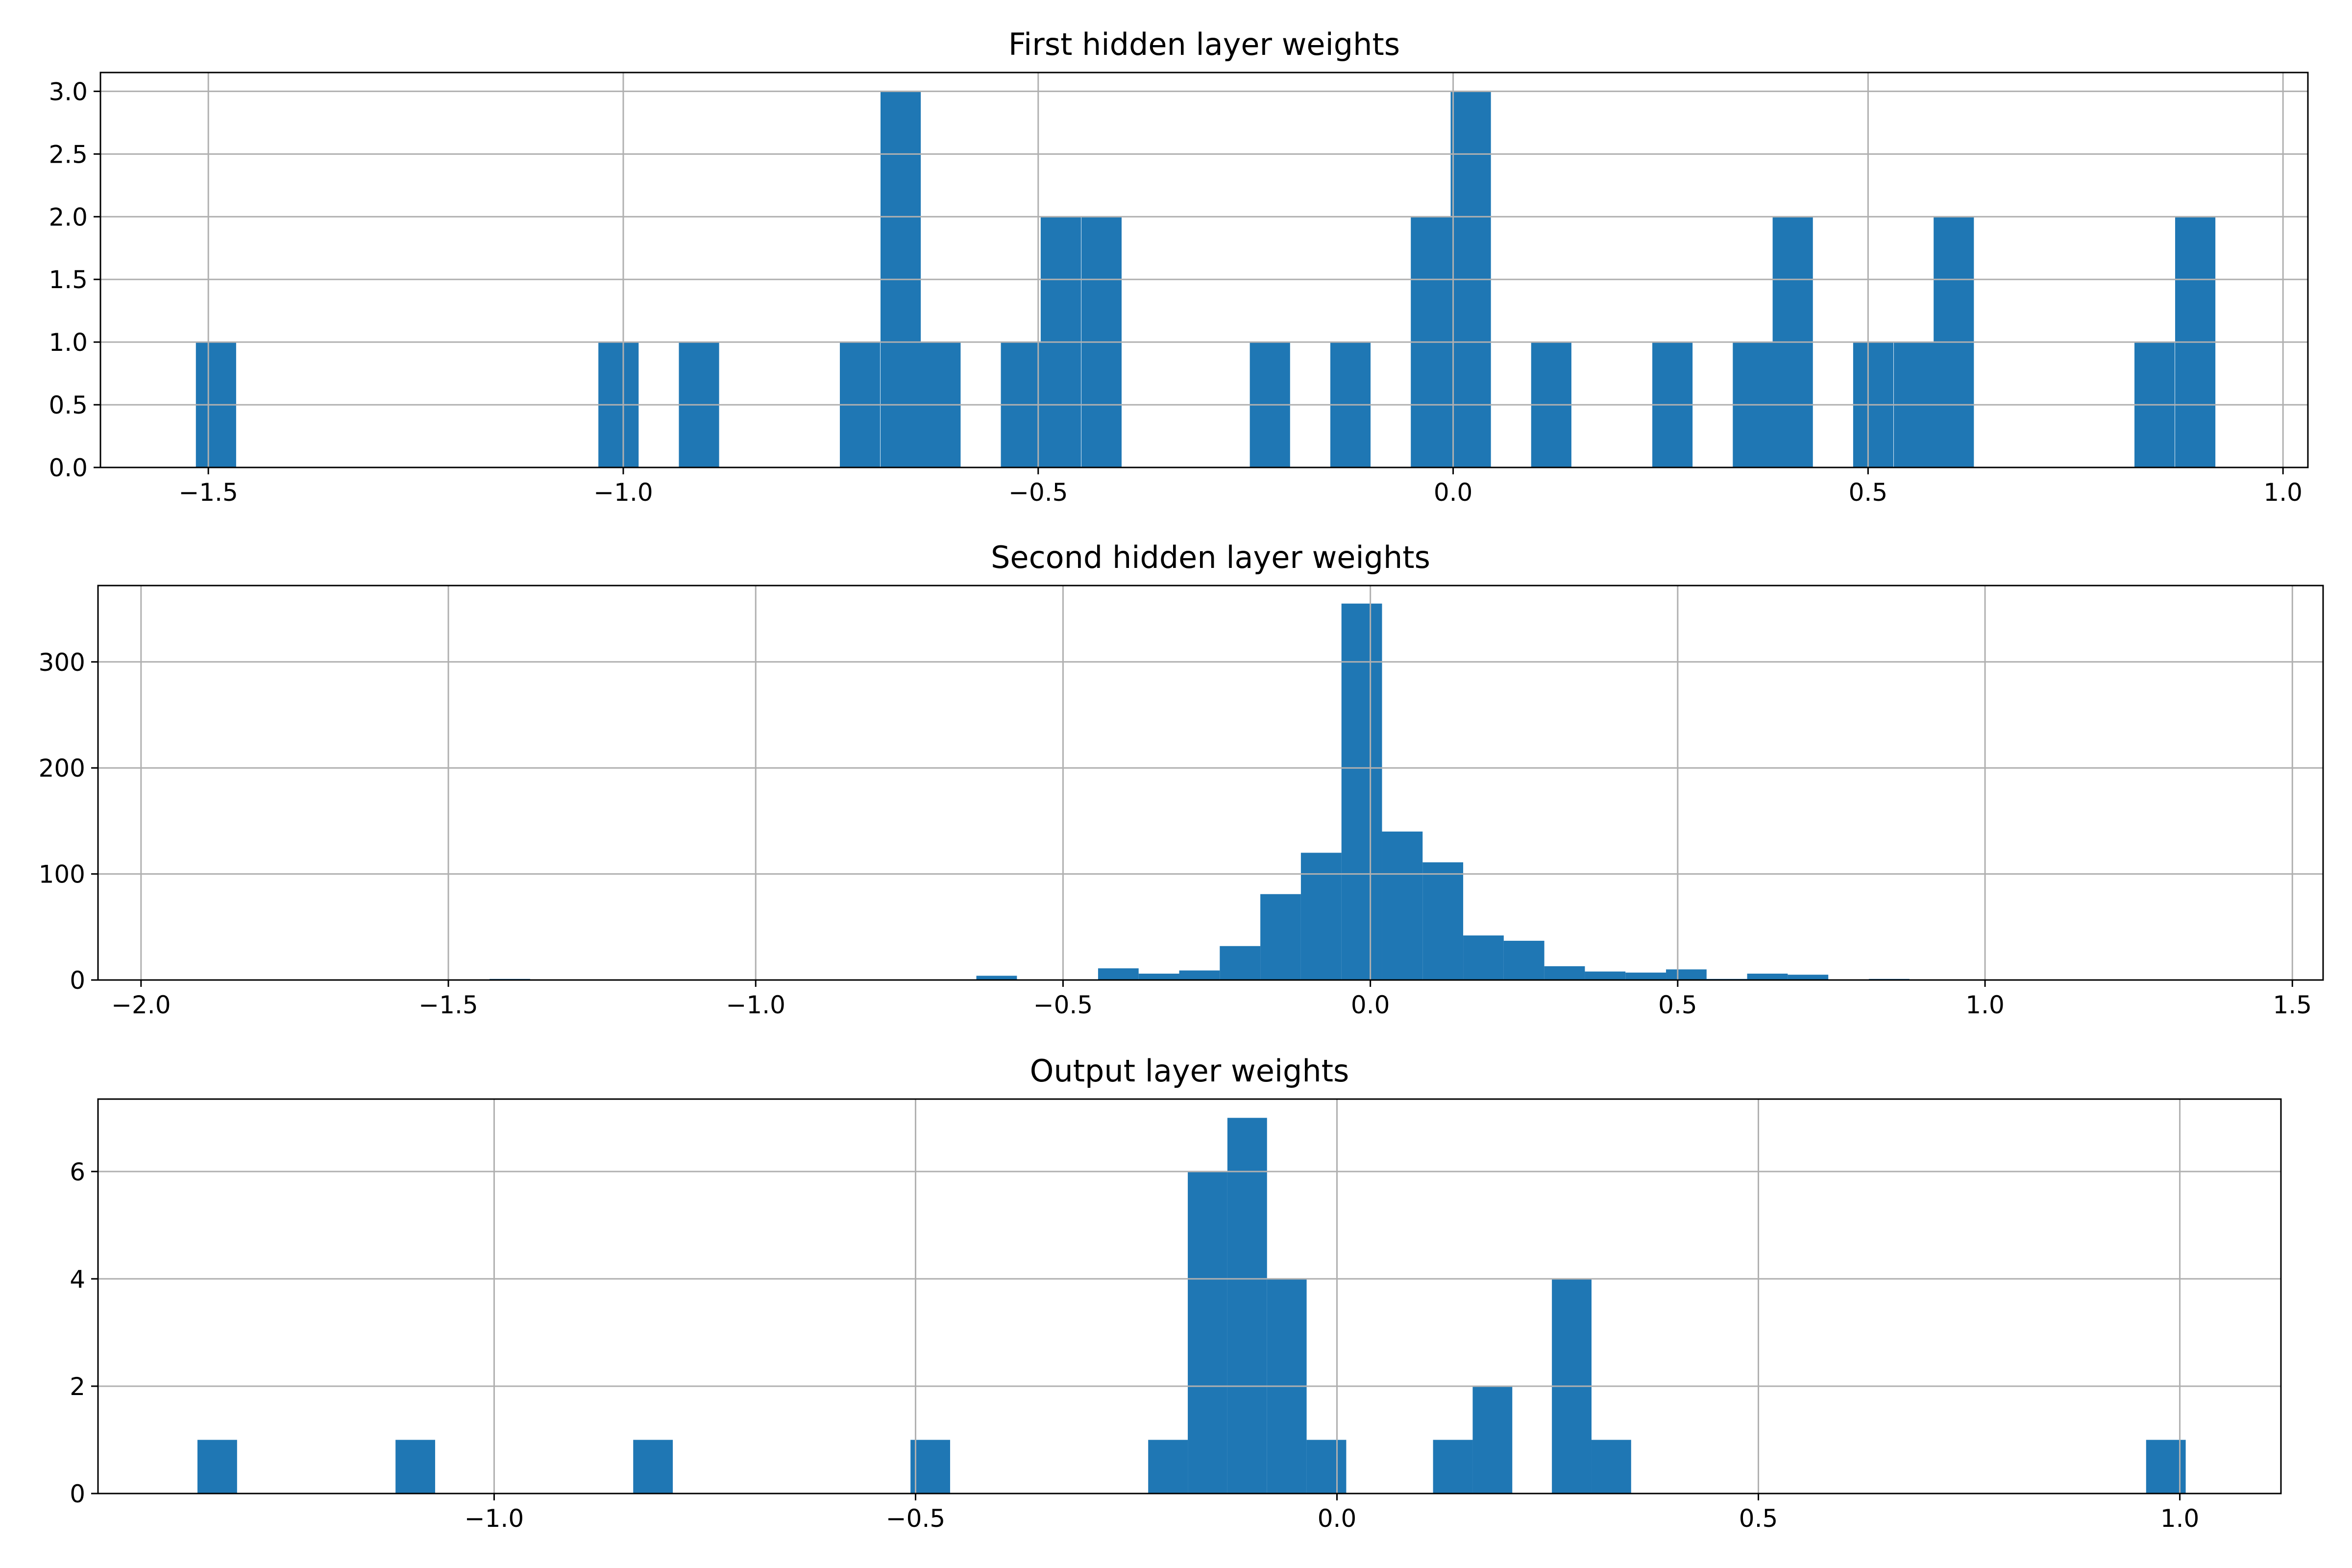  Describe the element at coordinates (77, 1279) in the screenshot. I see `output-y-tick-label: 4` at that location.